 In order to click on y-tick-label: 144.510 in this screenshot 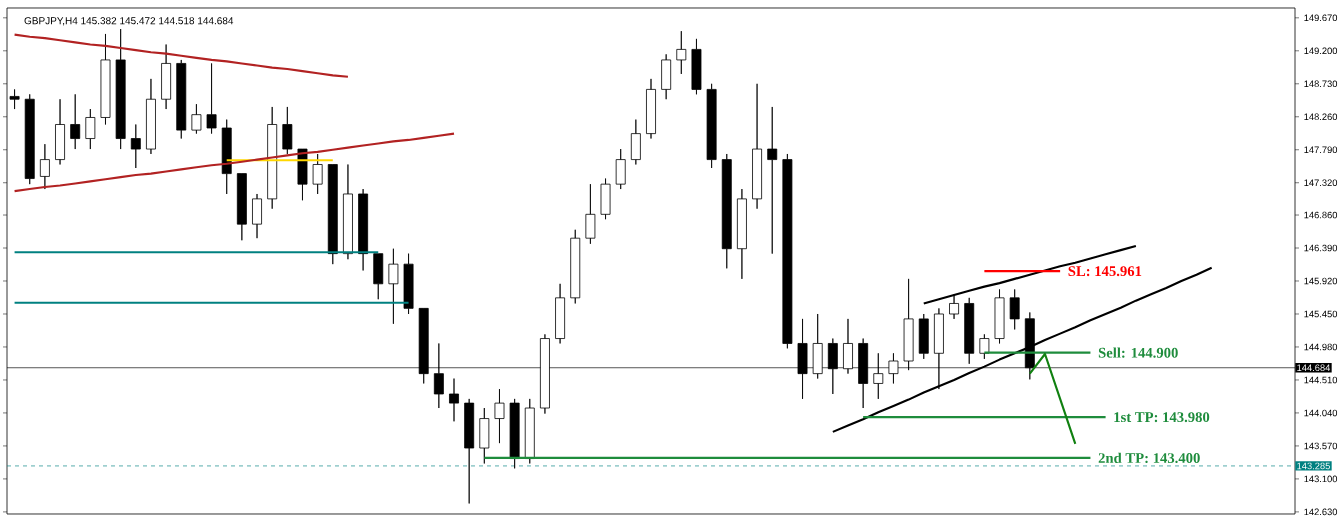, I will do `click(1321, 380)`.